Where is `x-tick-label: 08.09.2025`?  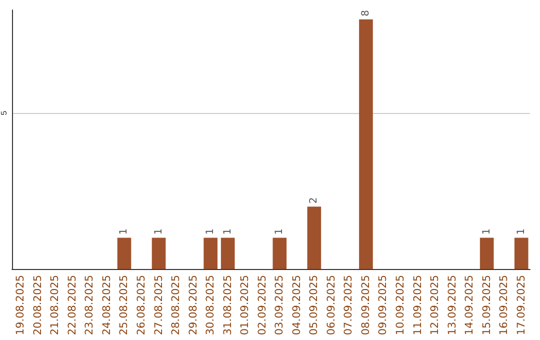
x-tick-label: 08.09.2025 is located at coordinates (366, 305).